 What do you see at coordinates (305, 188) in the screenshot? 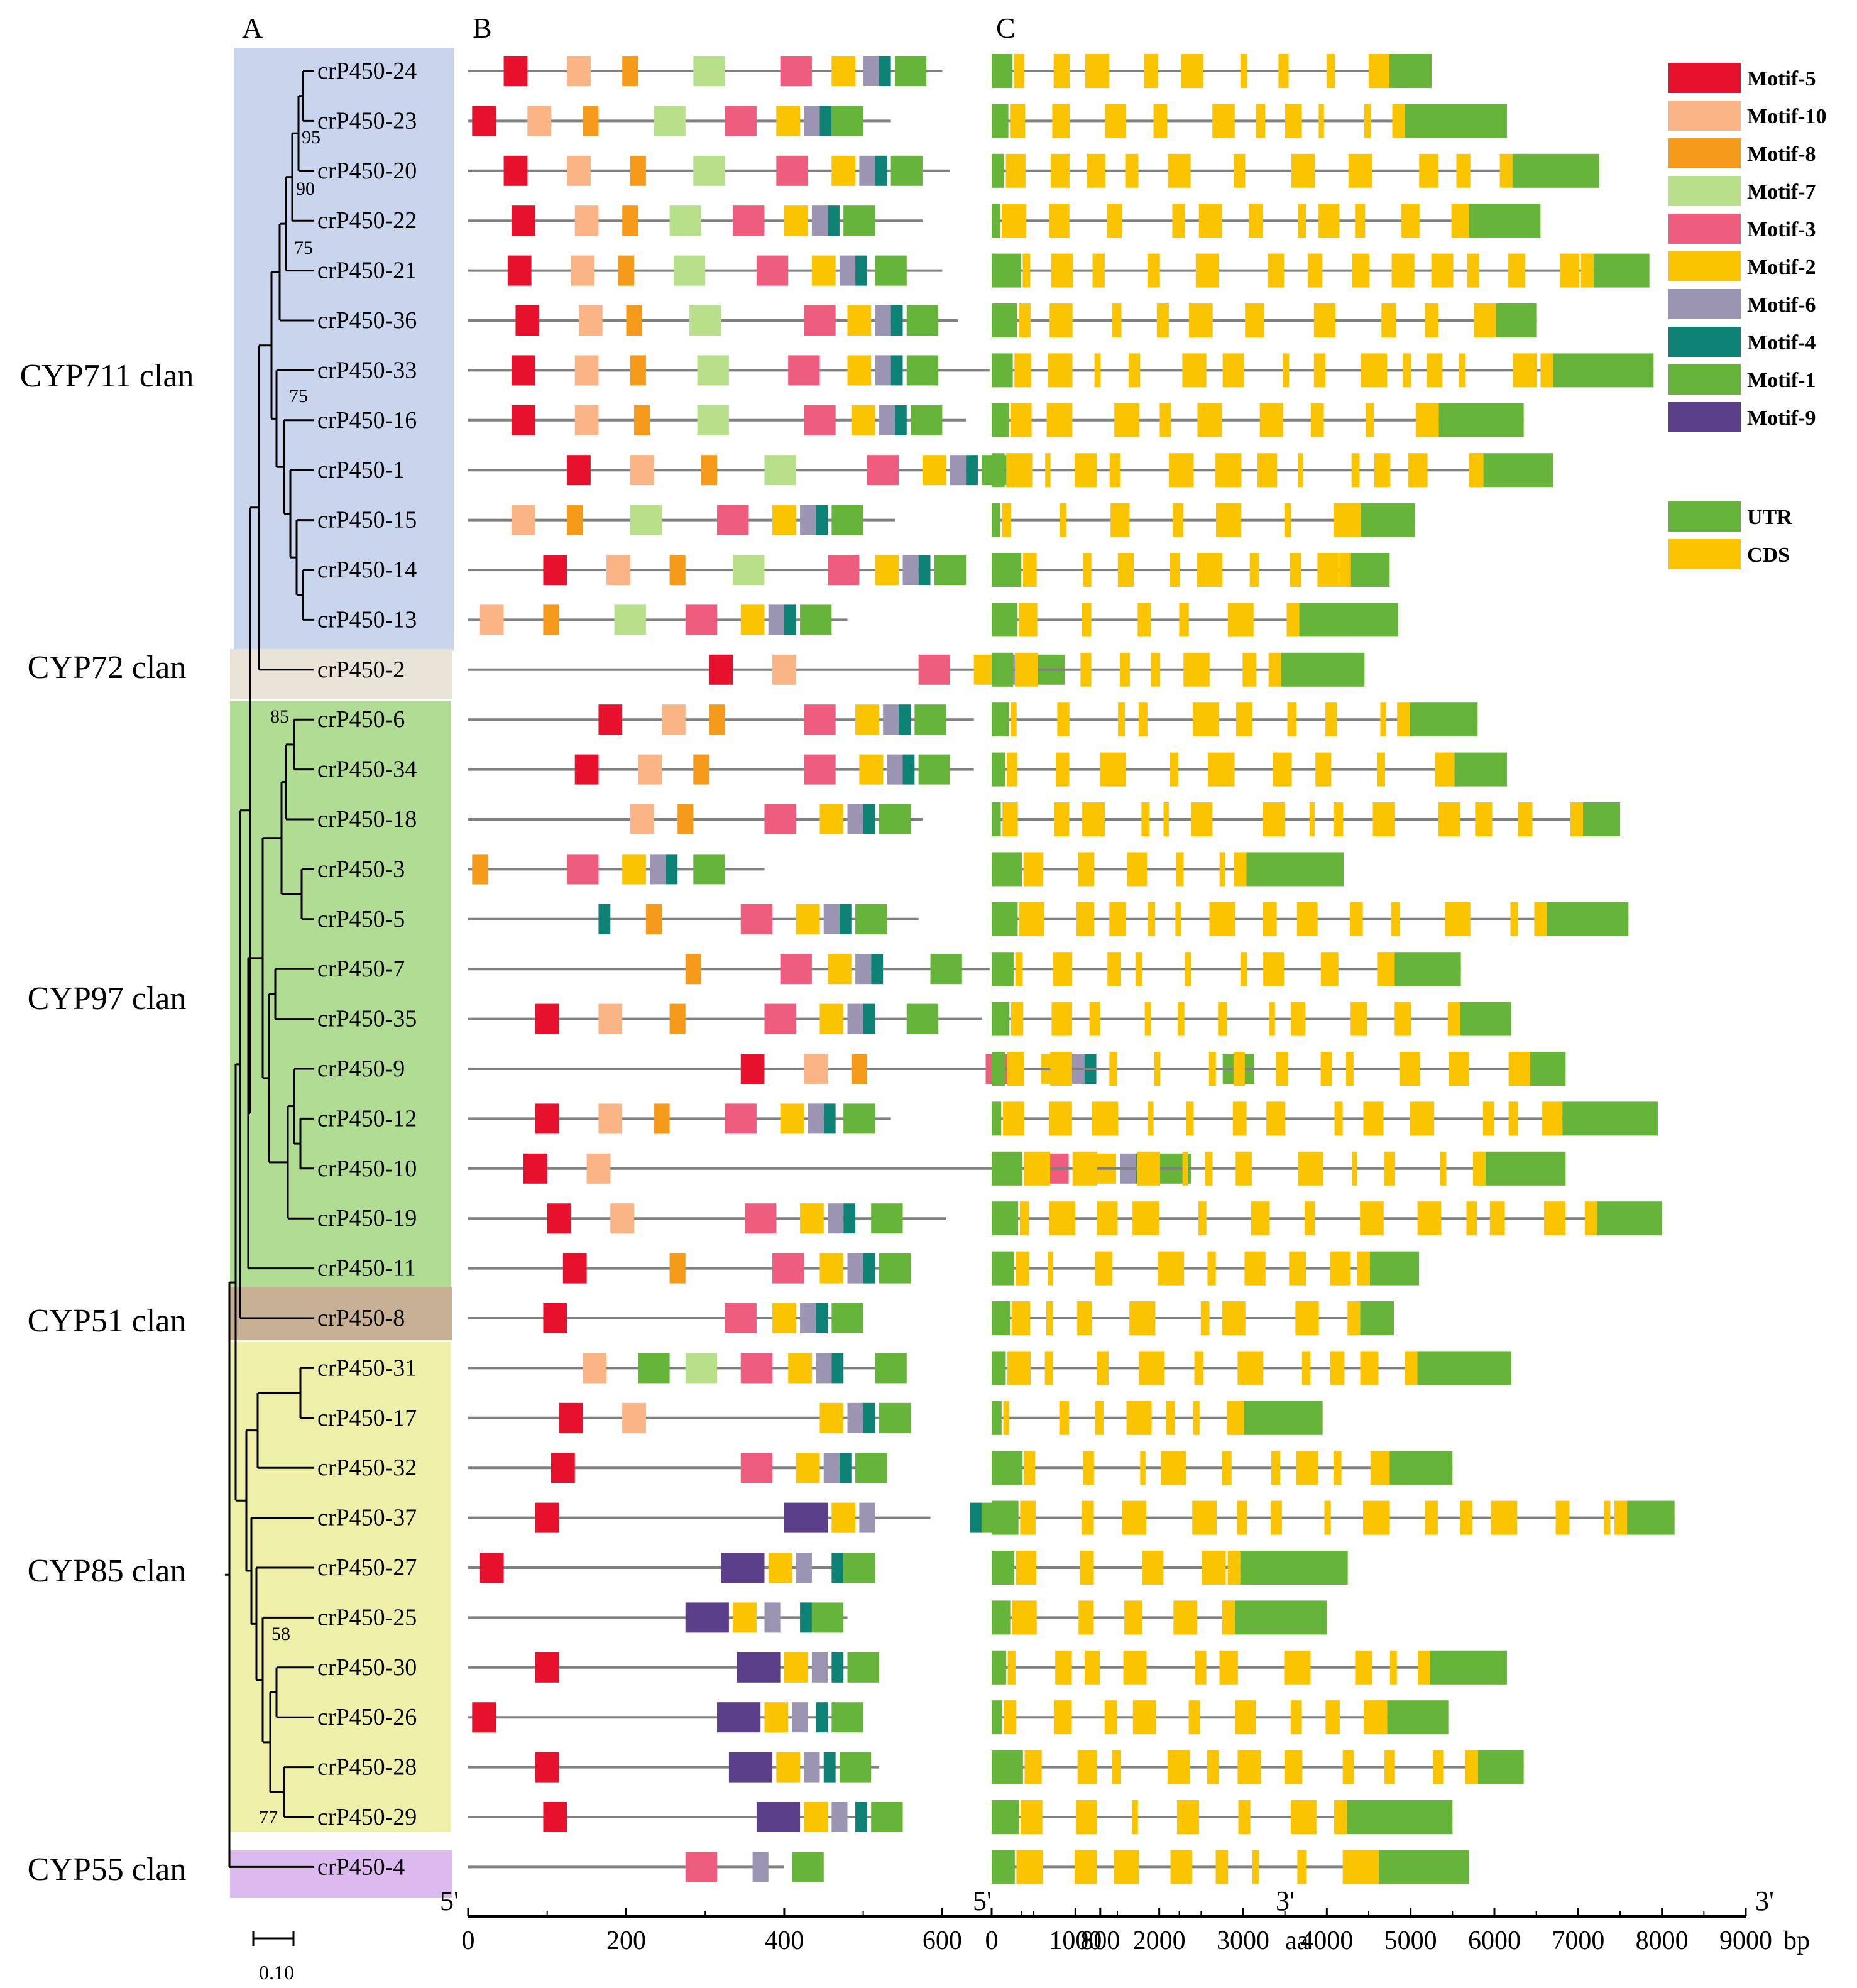
I see `bootstrap-value: 90` at bounding box center [305, 188].